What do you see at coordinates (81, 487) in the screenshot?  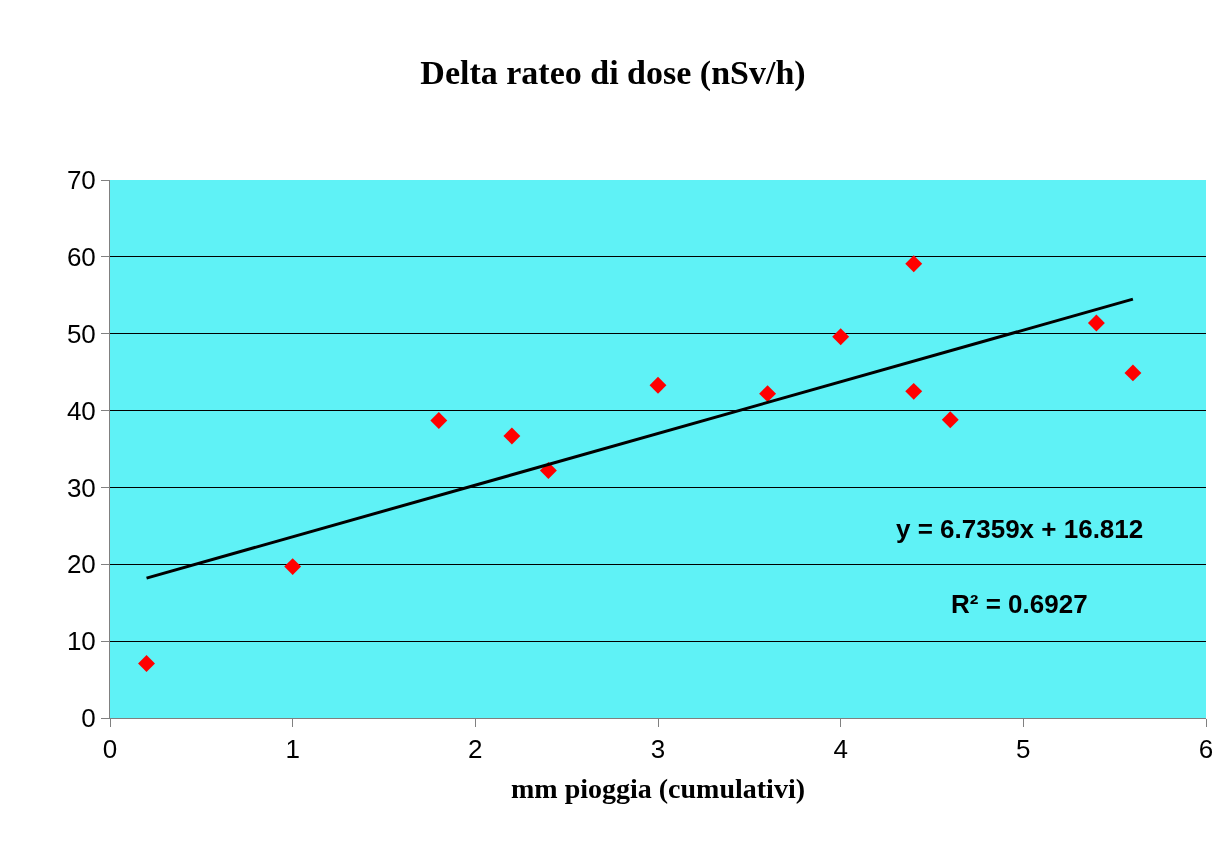 I see `y-tick-label: 30` at bounding box center [81, 487].